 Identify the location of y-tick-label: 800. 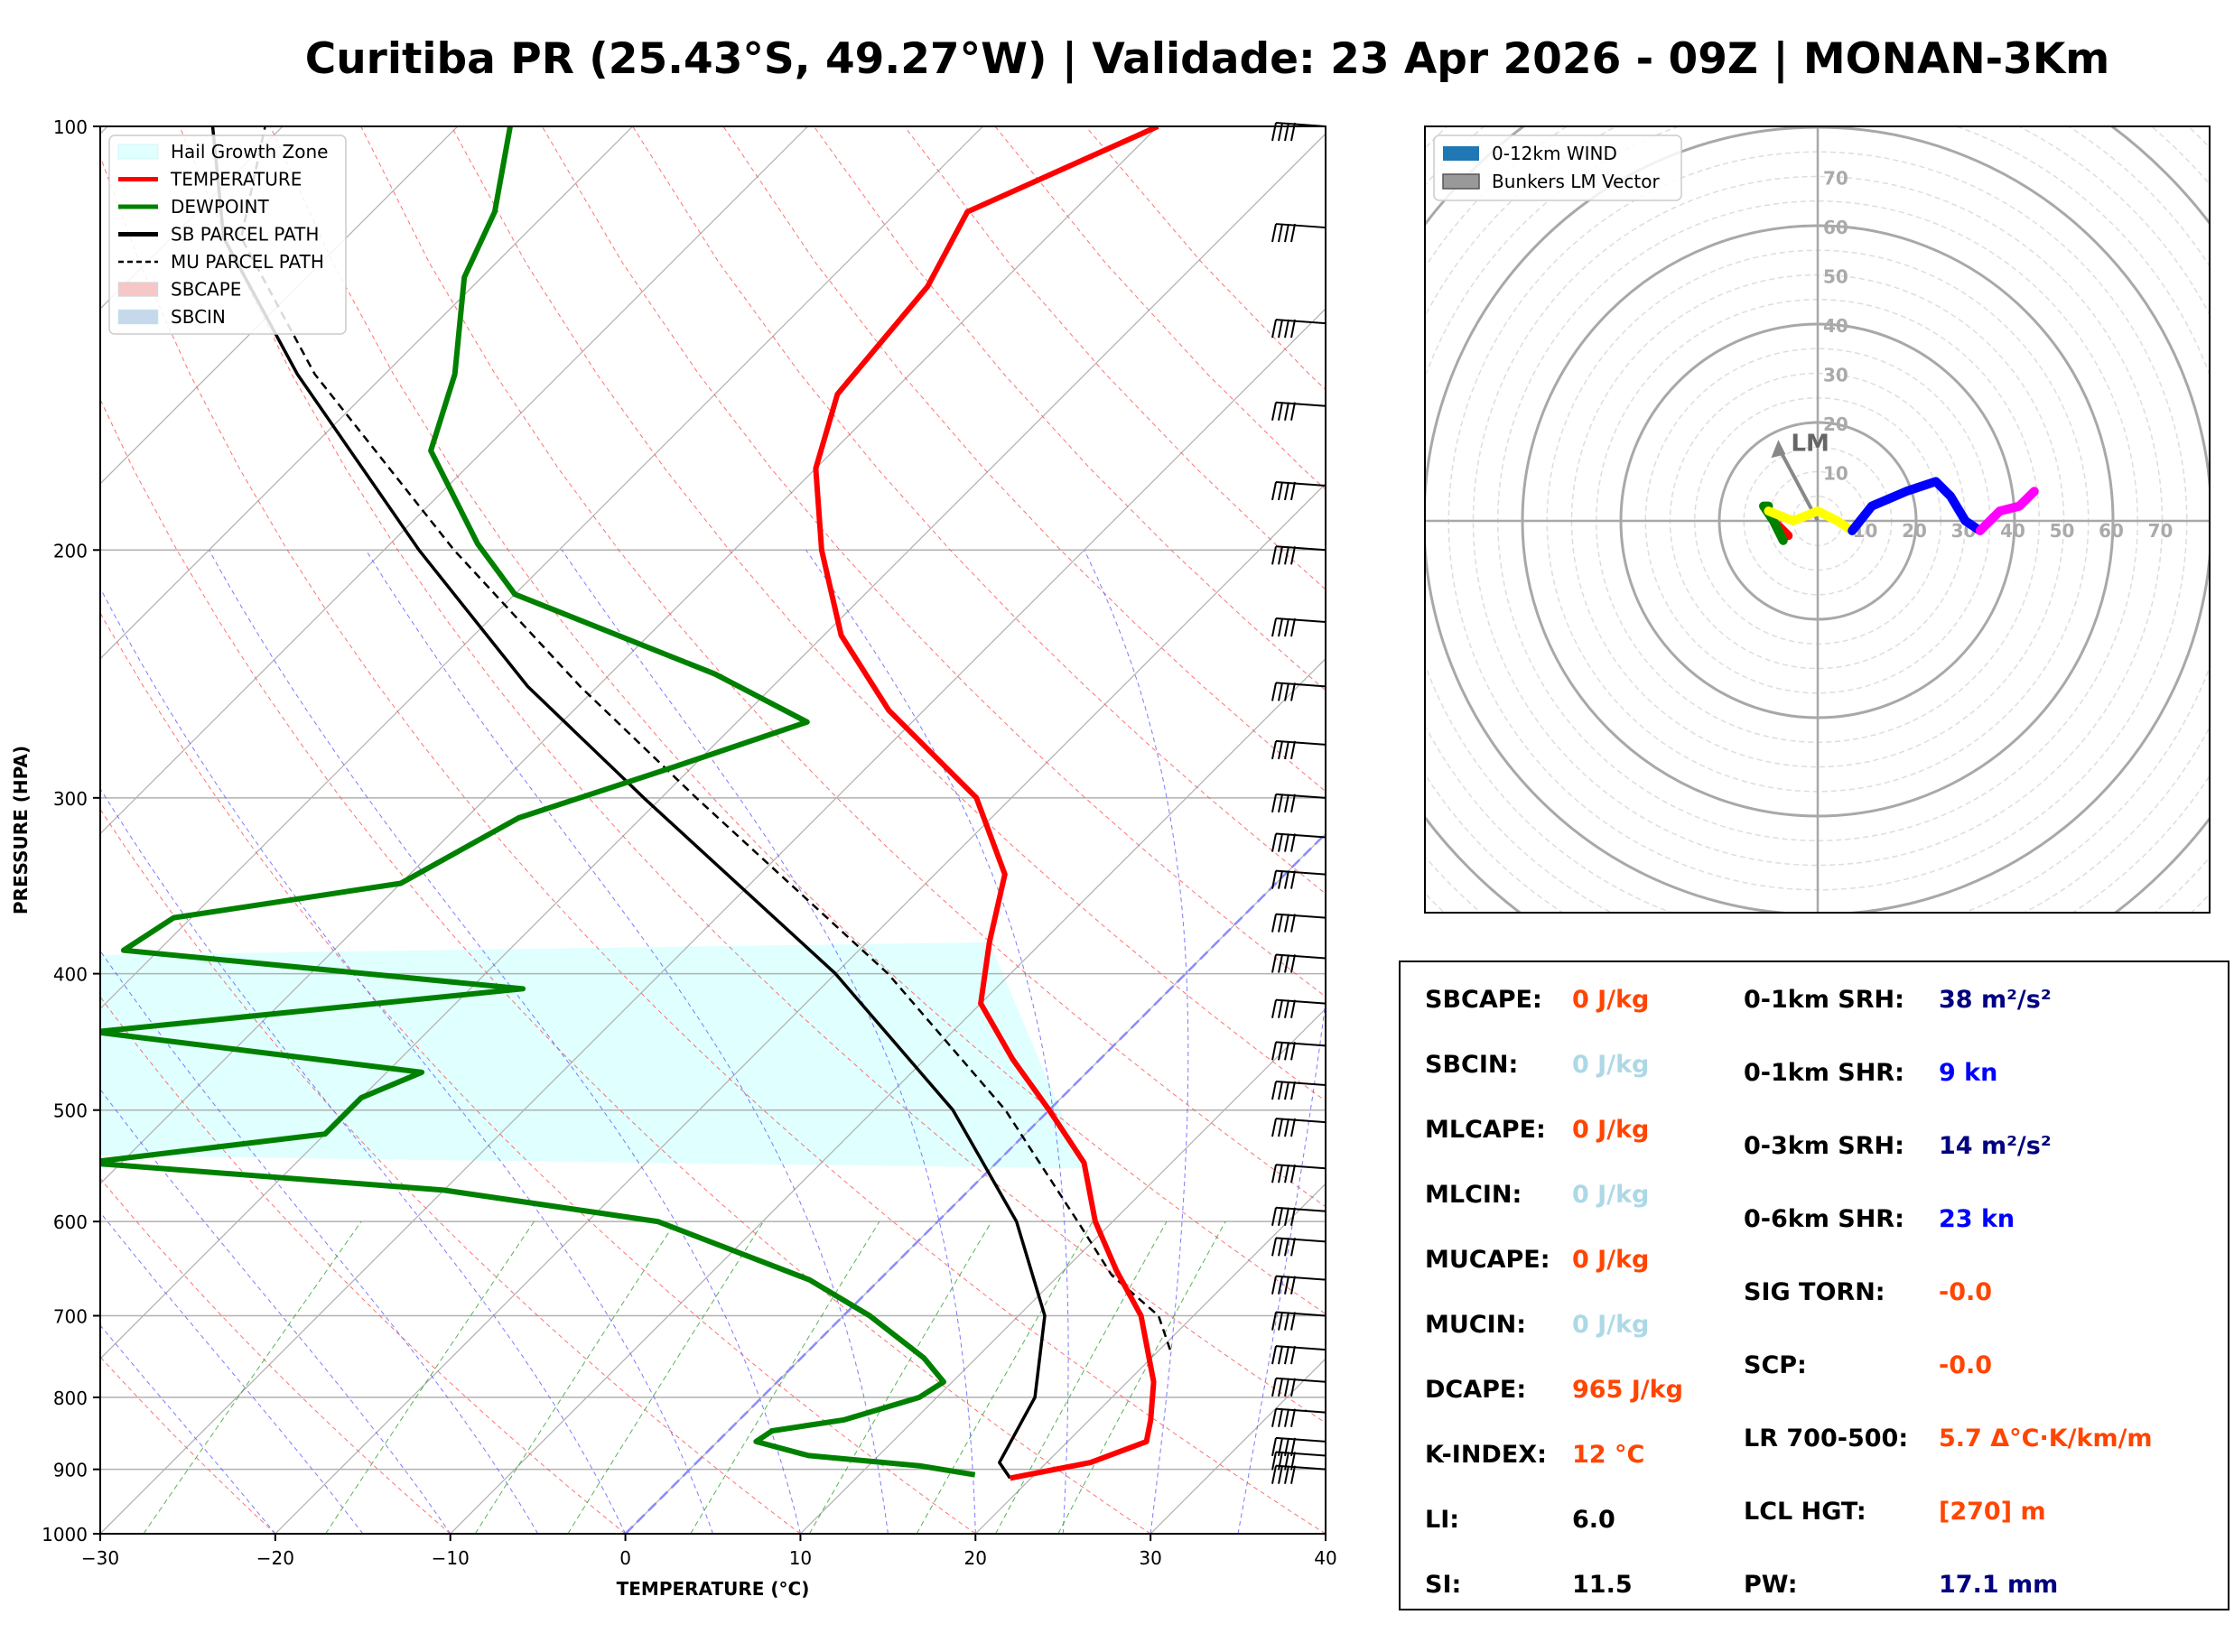
(70, 1398).